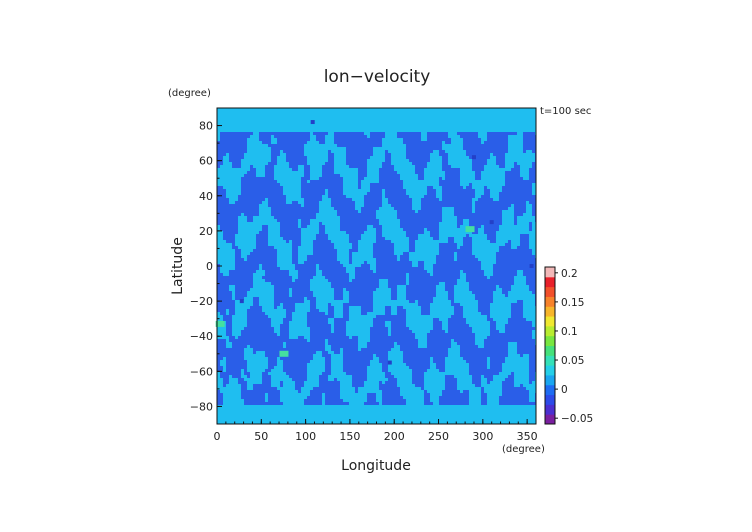  What do you see at coordinates (305, 436) in the screenshot?
I see `x-tick-label: 100` at bounding box center [305, 436].